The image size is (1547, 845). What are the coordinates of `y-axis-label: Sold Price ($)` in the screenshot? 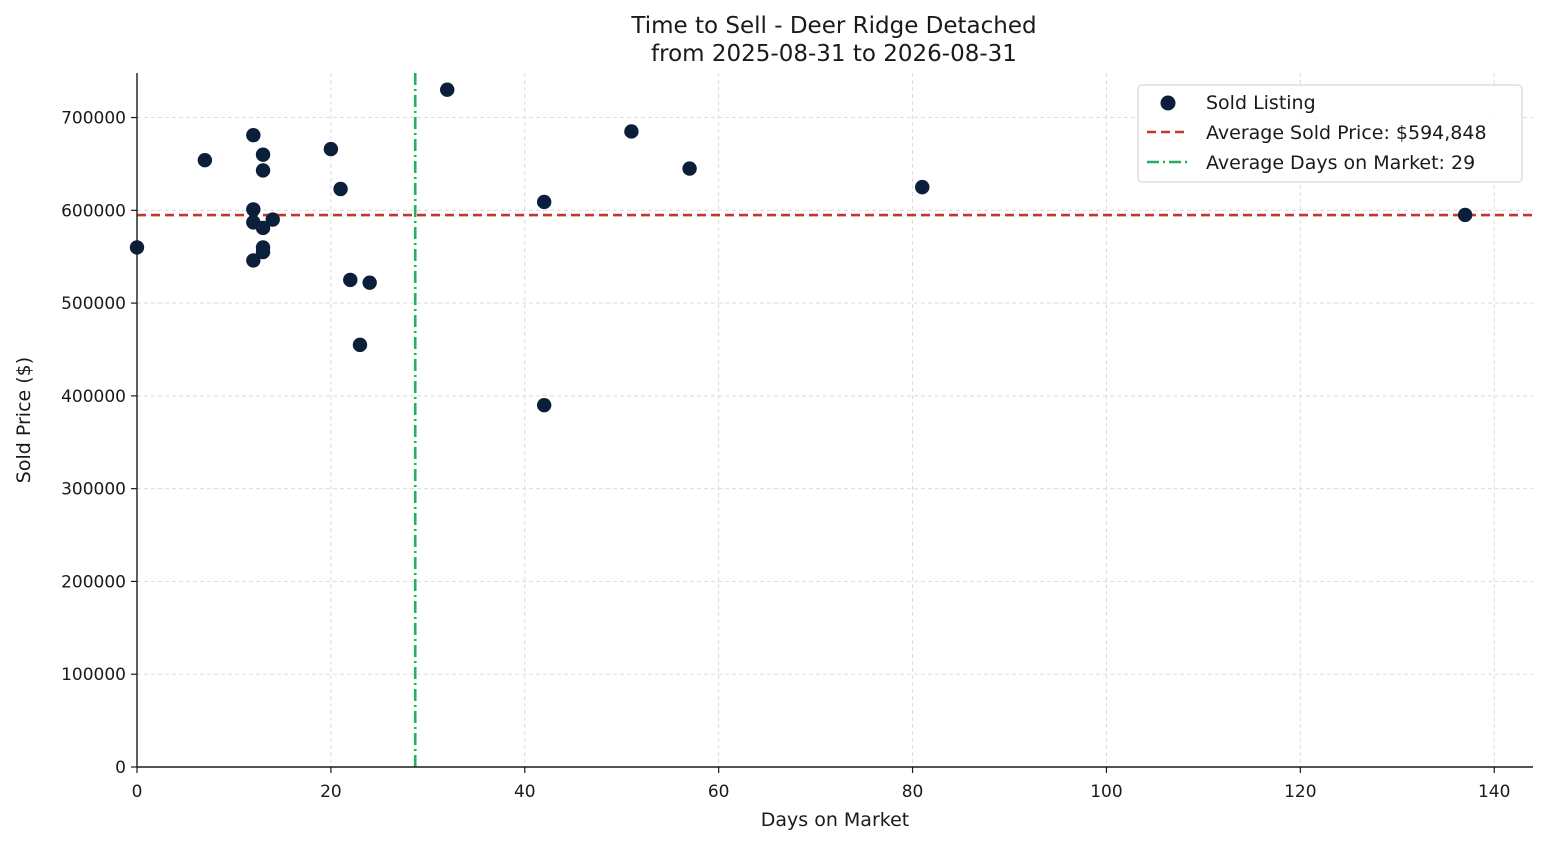 It's located at (24, 420).